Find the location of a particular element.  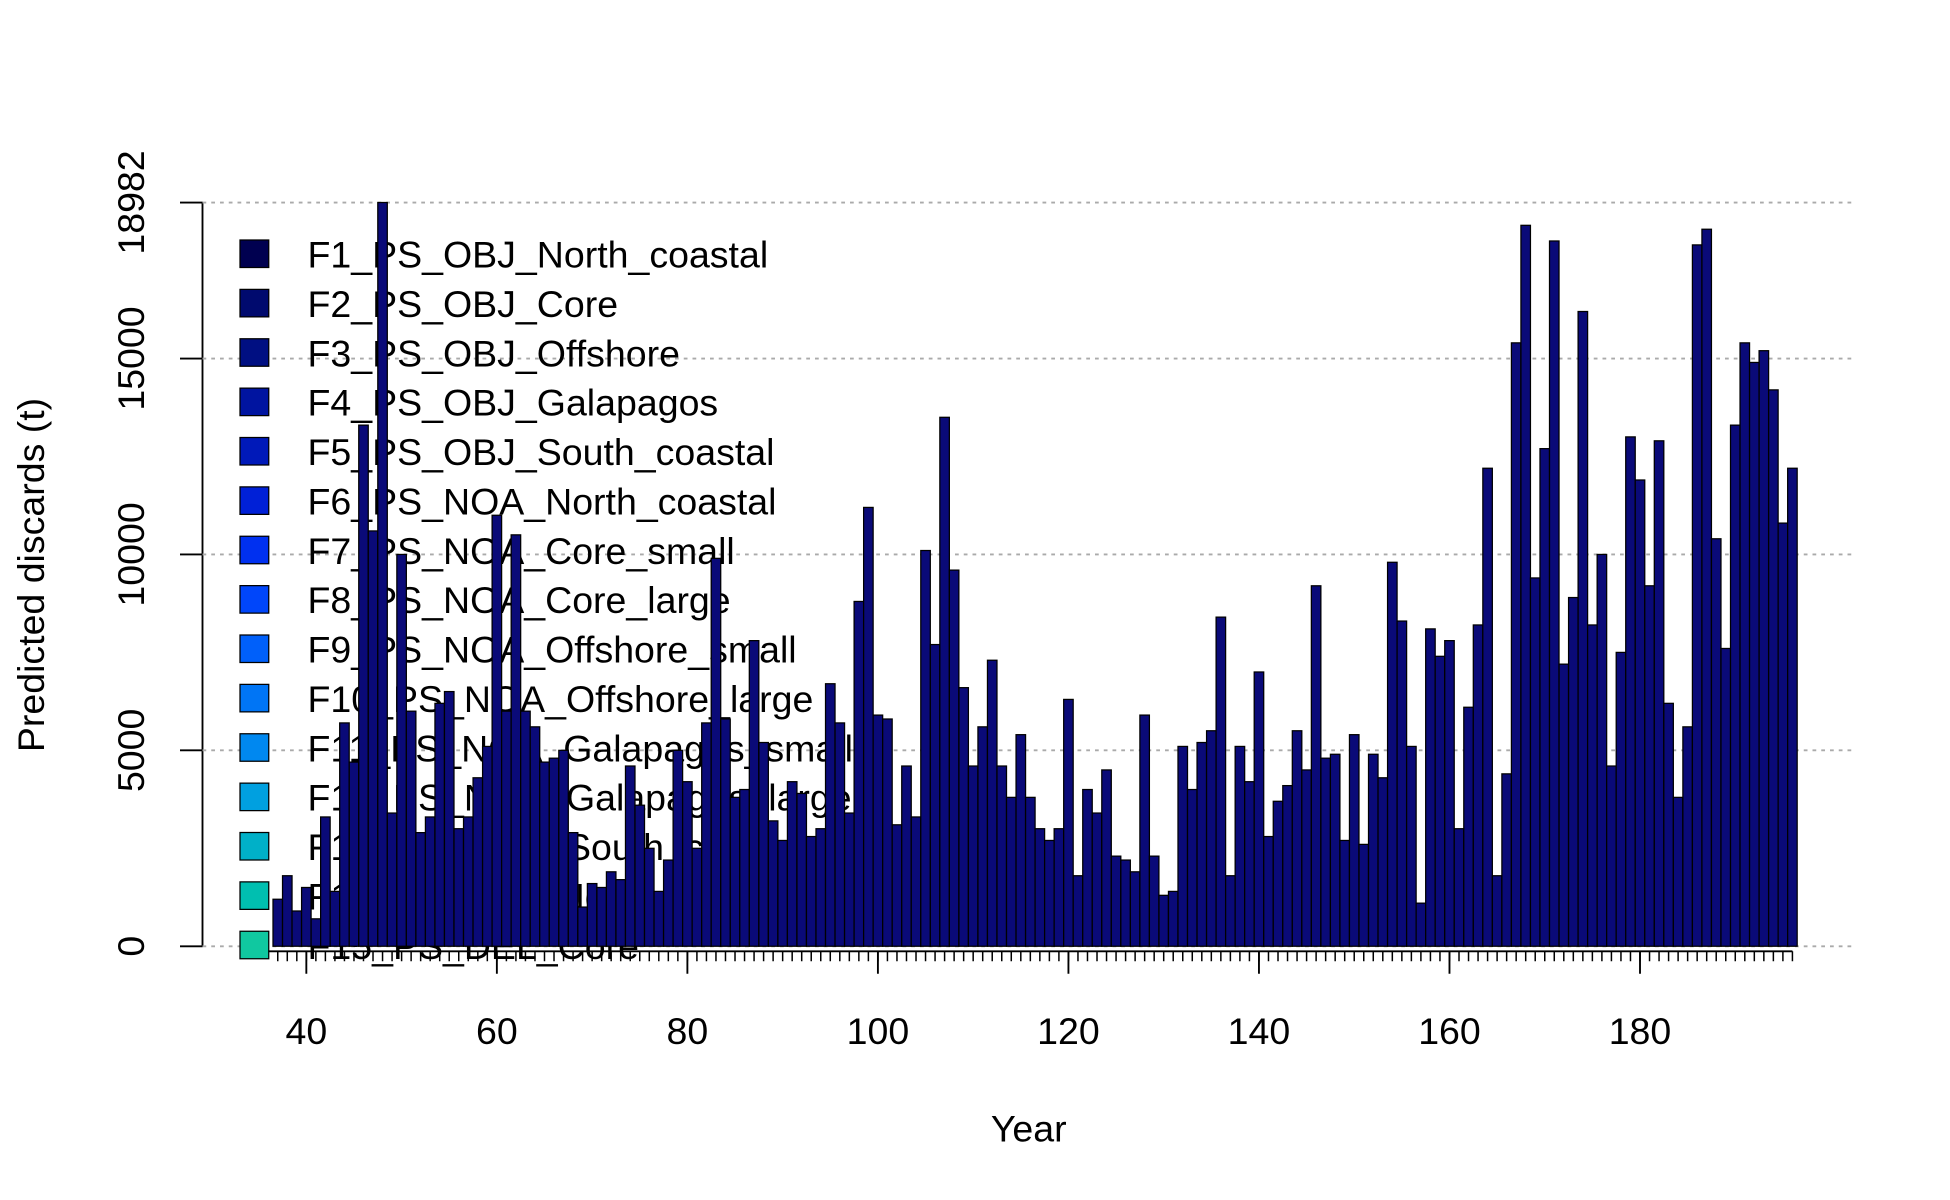

legend-label: F1_PS_OBJ_North_coastal is located at coordinates (538, 255).